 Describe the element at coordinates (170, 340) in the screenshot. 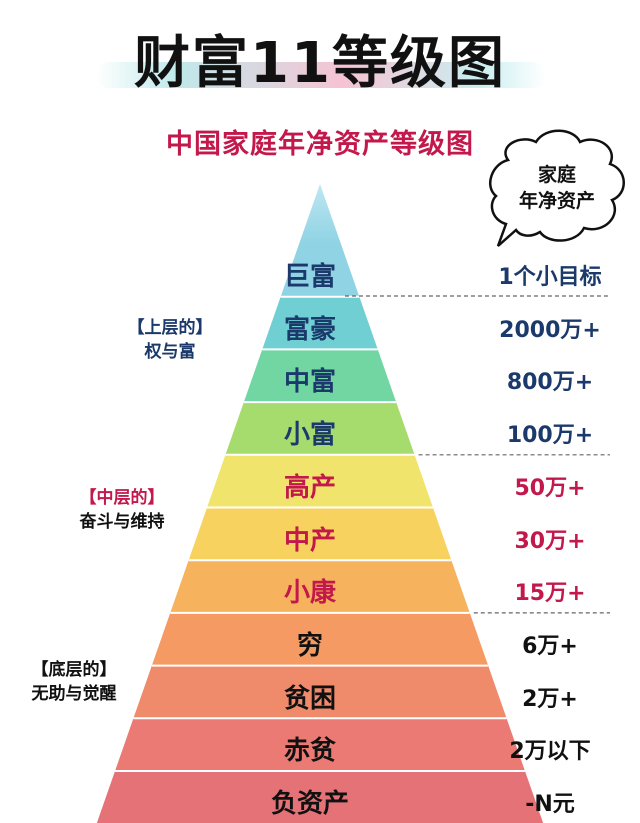

I see `group-upper: 【上层的】 权与富` at that location.